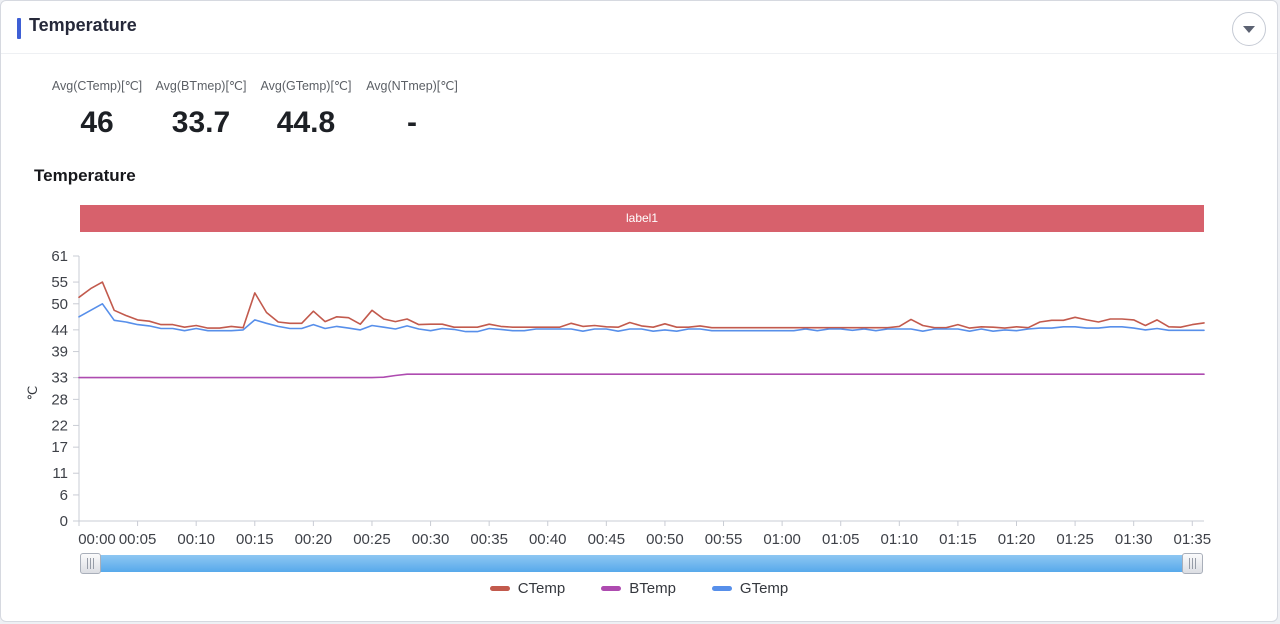  Describe the element at coordinates (641, 317) in the screenshot. I see `series-line-gtemp` at that location.